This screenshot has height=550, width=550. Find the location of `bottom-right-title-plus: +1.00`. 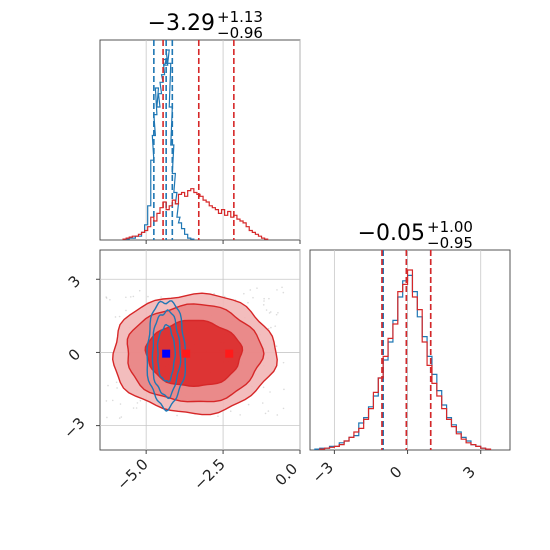

bottom-right-title-plus: +1.00 is located at coordinates (450, 227).